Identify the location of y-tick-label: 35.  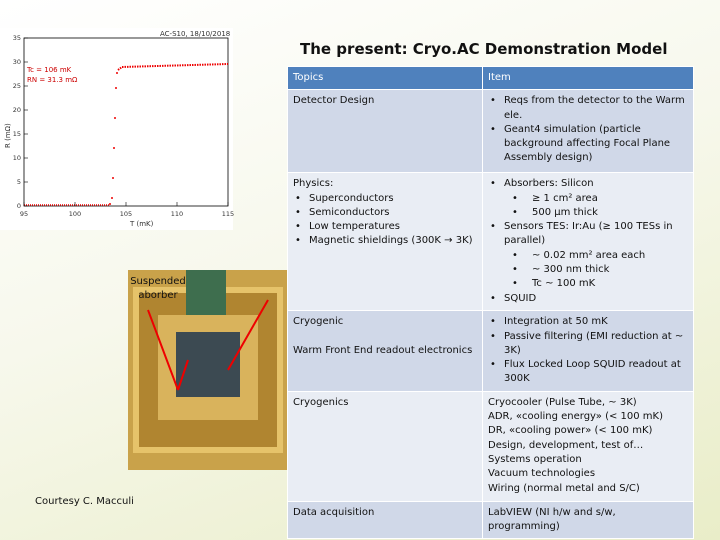
(17, 38).